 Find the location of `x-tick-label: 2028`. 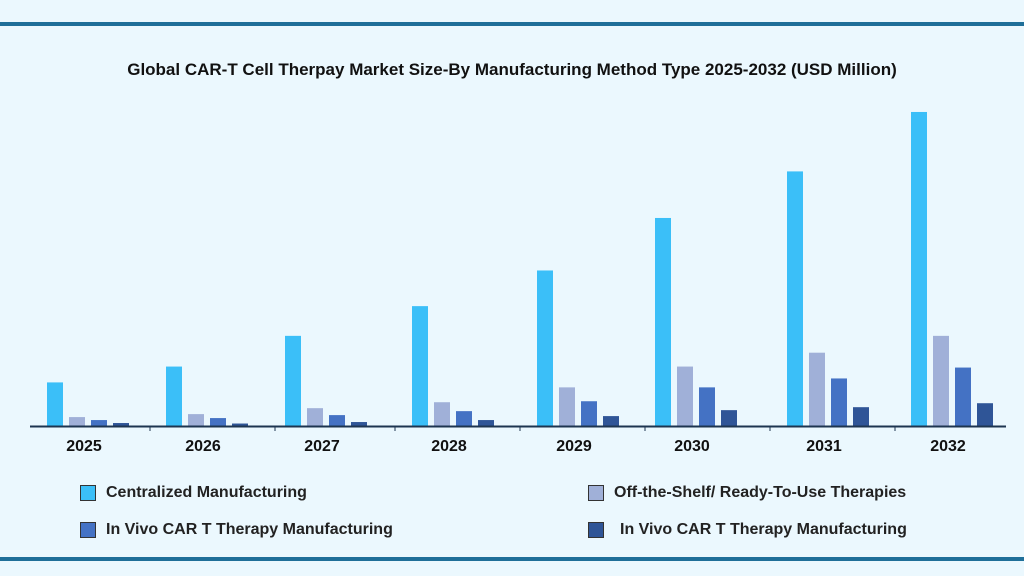

x-tick-label: 2028 is located at coordinates (449, 446).